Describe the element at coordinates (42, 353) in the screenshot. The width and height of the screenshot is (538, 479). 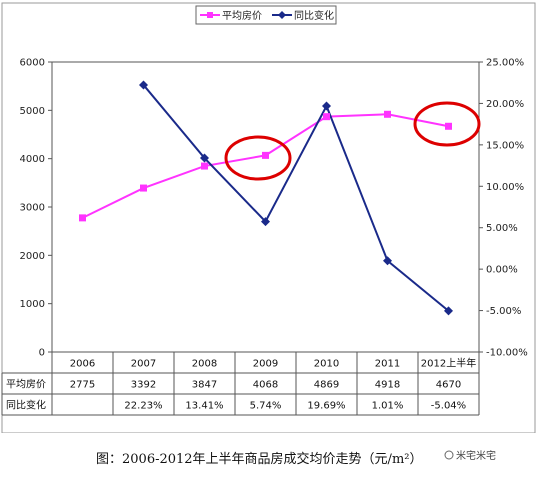
I see `left-tick-label: 0` at that location.